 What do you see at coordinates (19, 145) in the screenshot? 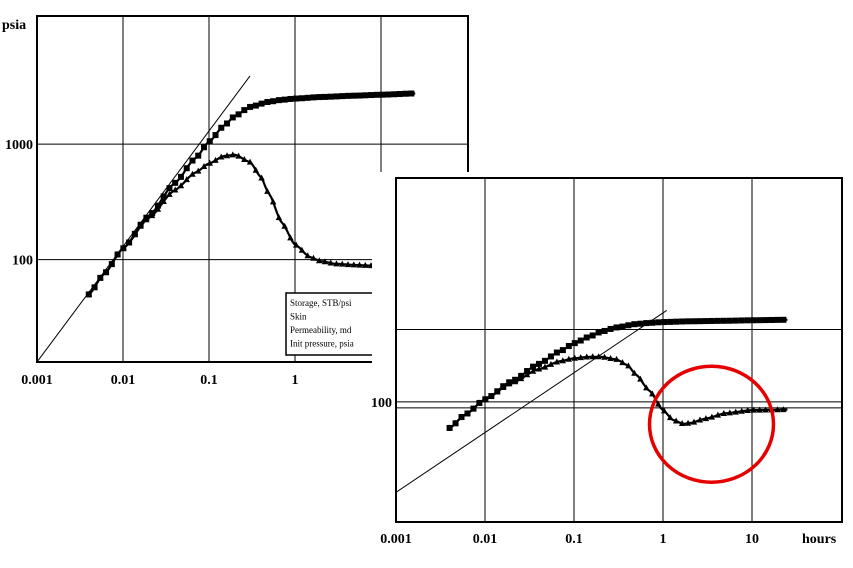
I see `chart-1-y-tick-label: 1000` at bounding box center [19, 145].